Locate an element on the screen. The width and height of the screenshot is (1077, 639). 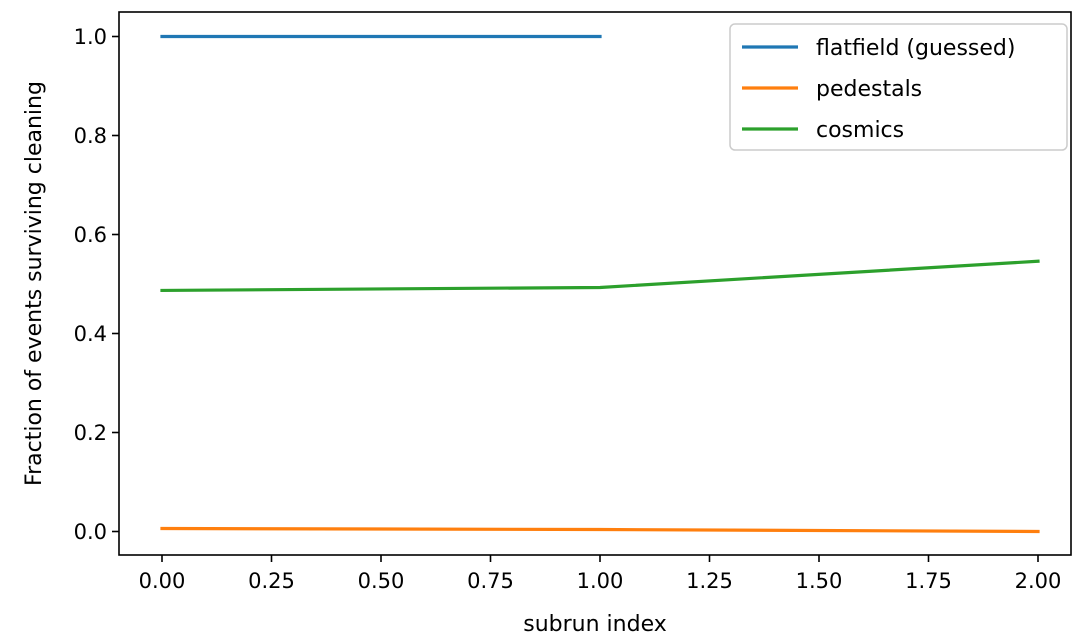
legend: flatfield (guessed) pedestals cosmics is located at coordinates (898, 87).